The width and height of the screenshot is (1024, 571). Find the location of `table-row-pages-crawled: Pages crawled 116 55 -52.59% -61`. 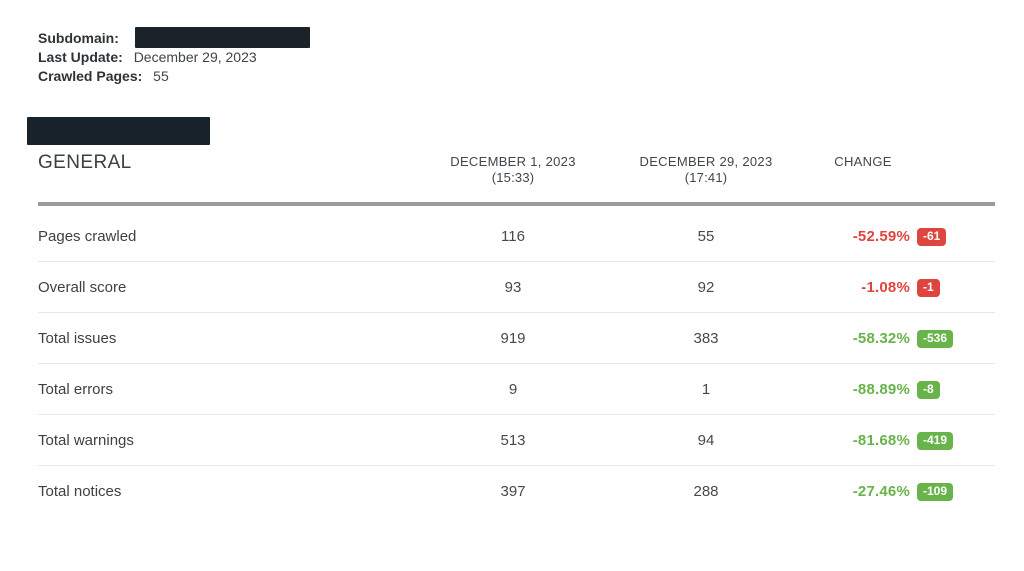

table-row-pages-crawled: Pages crawled 116 55 -52.59% -61 is located at coordinates (516, 236).